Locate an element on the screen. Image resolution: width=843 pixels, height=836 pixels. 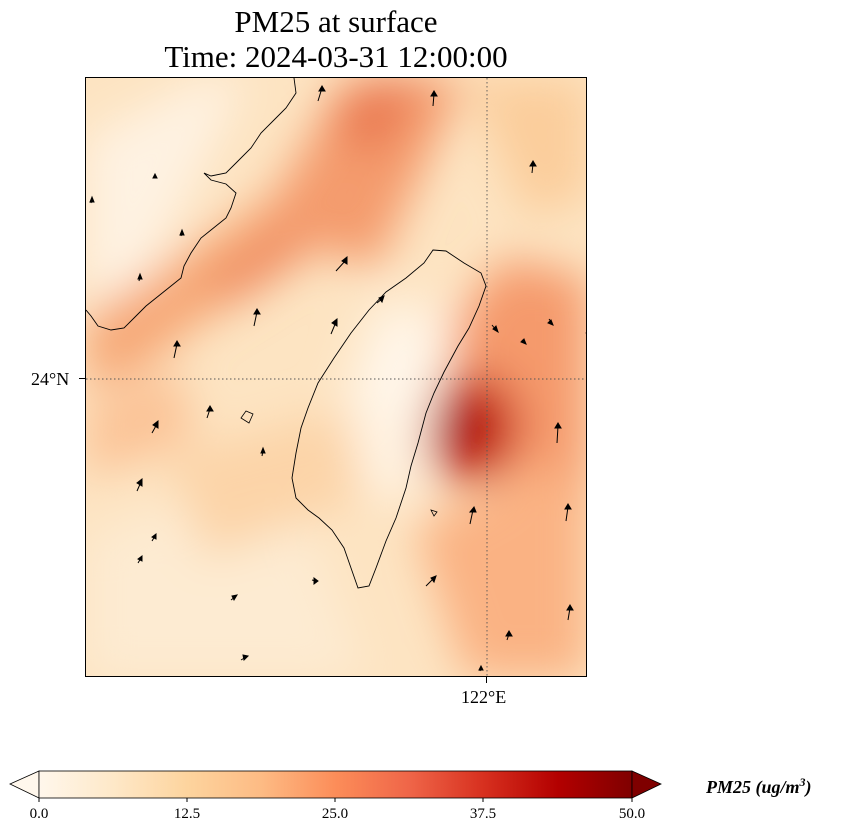
colorbar-tick-label: 12.5 is located at coordinates (187, 814).